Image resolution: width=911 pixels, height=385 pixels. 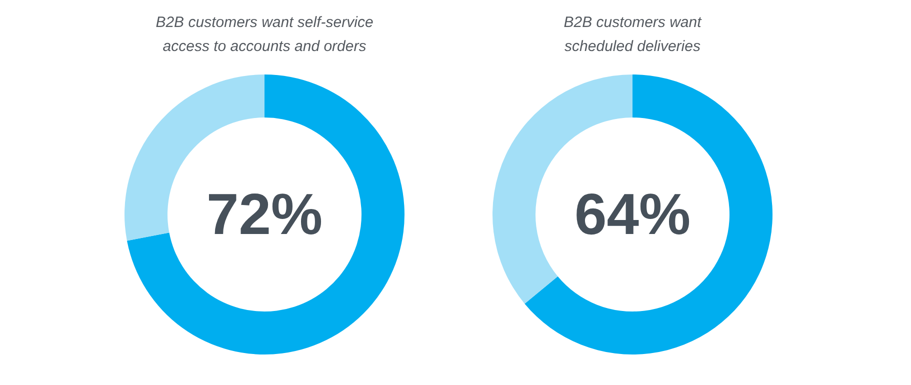 I want to click on data-label: 64%, so click(x=632, y=214).